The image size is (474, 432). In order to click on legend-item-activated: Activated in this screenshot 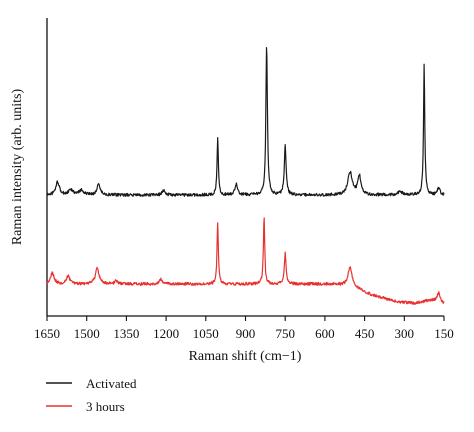, I will do `click(91, 383)`.